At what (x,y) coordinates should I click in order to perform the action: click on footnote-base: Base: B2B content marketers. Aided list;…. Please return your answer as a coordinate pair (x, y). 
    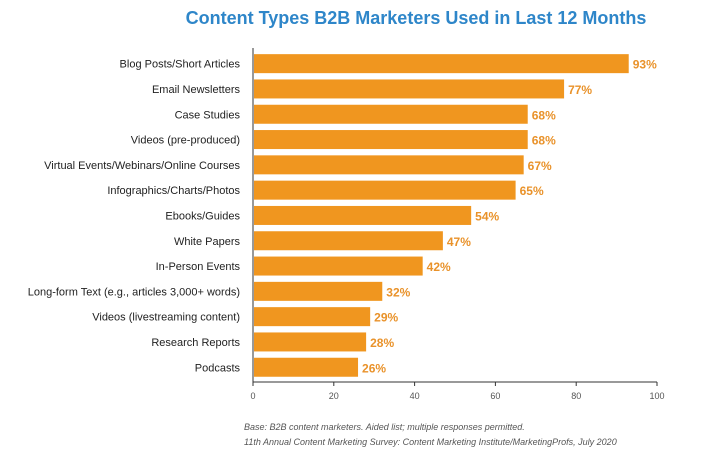
    Looking at the image, I should click on (384, 427).